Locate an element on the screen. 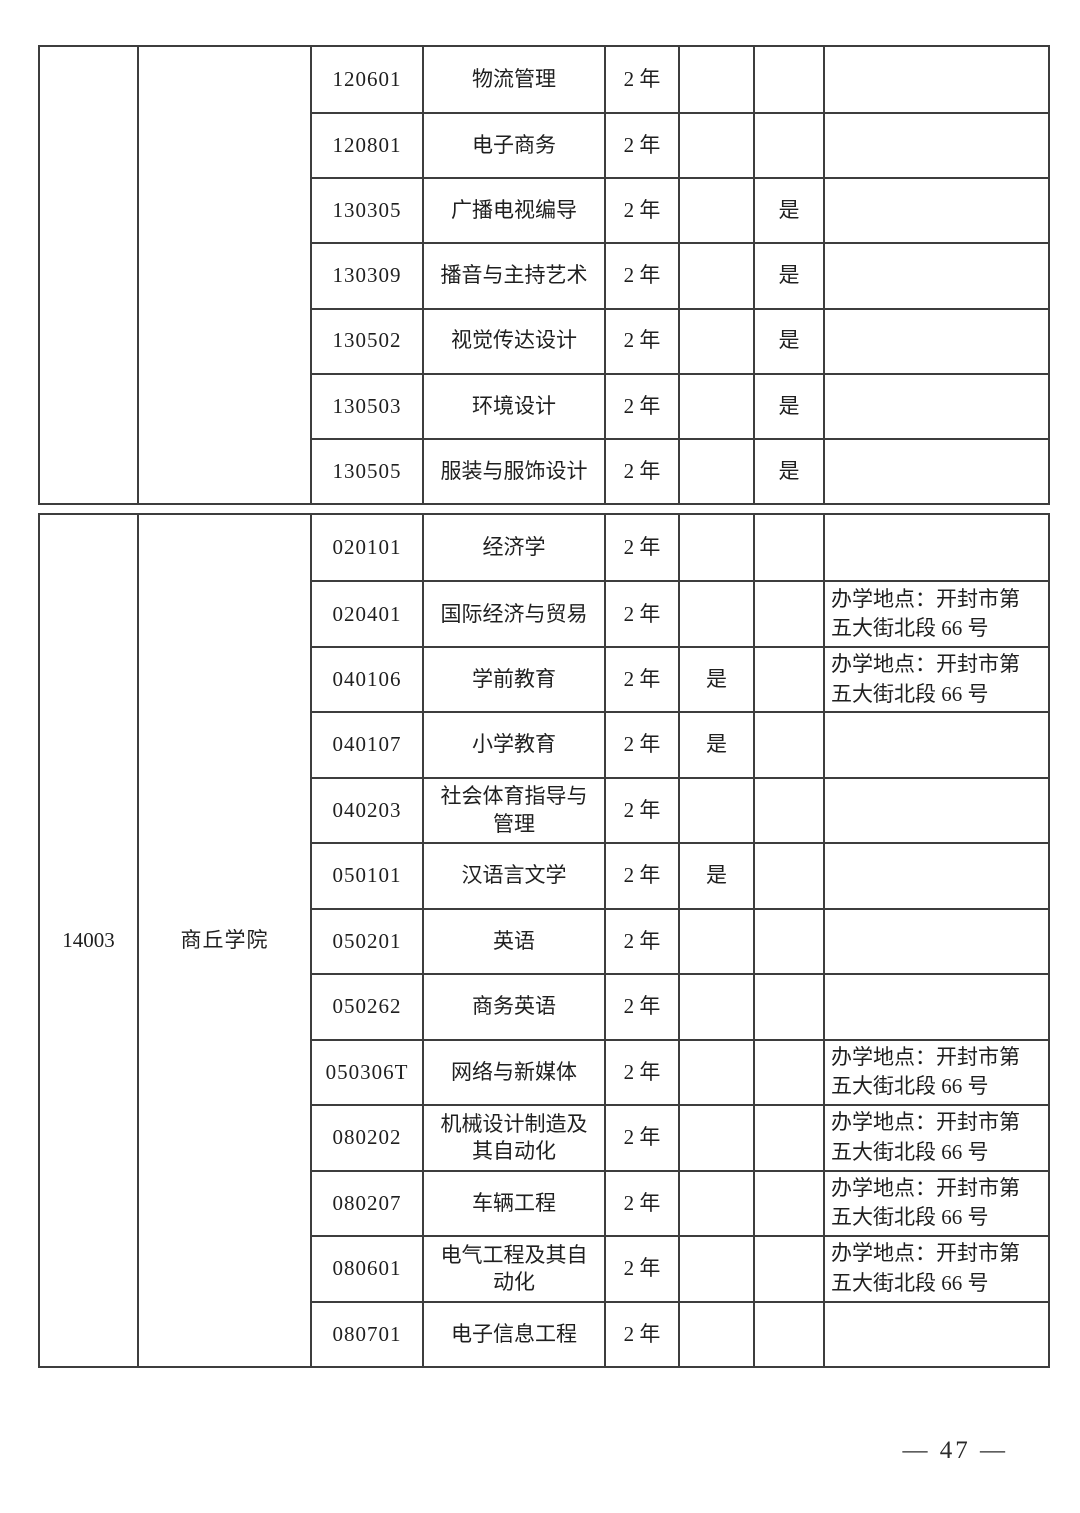 The image size is (1080, 1513). major-name-cell: 环境设计 is located at coordinates (513, 405).